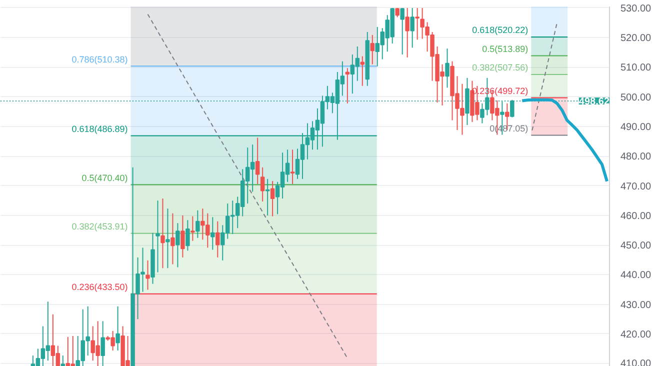 Image resolution: width=654 pixels, height=366 pixels. I want to click on ref-line-label: 0.786(510.38), so click(100, 59).